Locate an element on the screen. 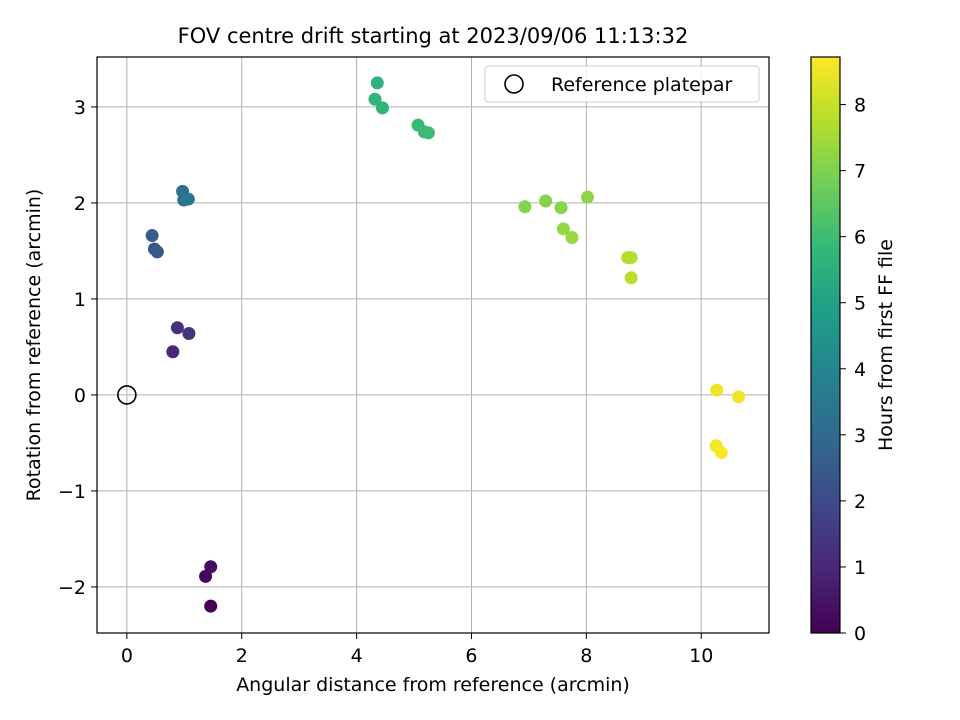 The image size is (960, 720). colorbar-tick-label: 1 is located at coordinates (860, 568).